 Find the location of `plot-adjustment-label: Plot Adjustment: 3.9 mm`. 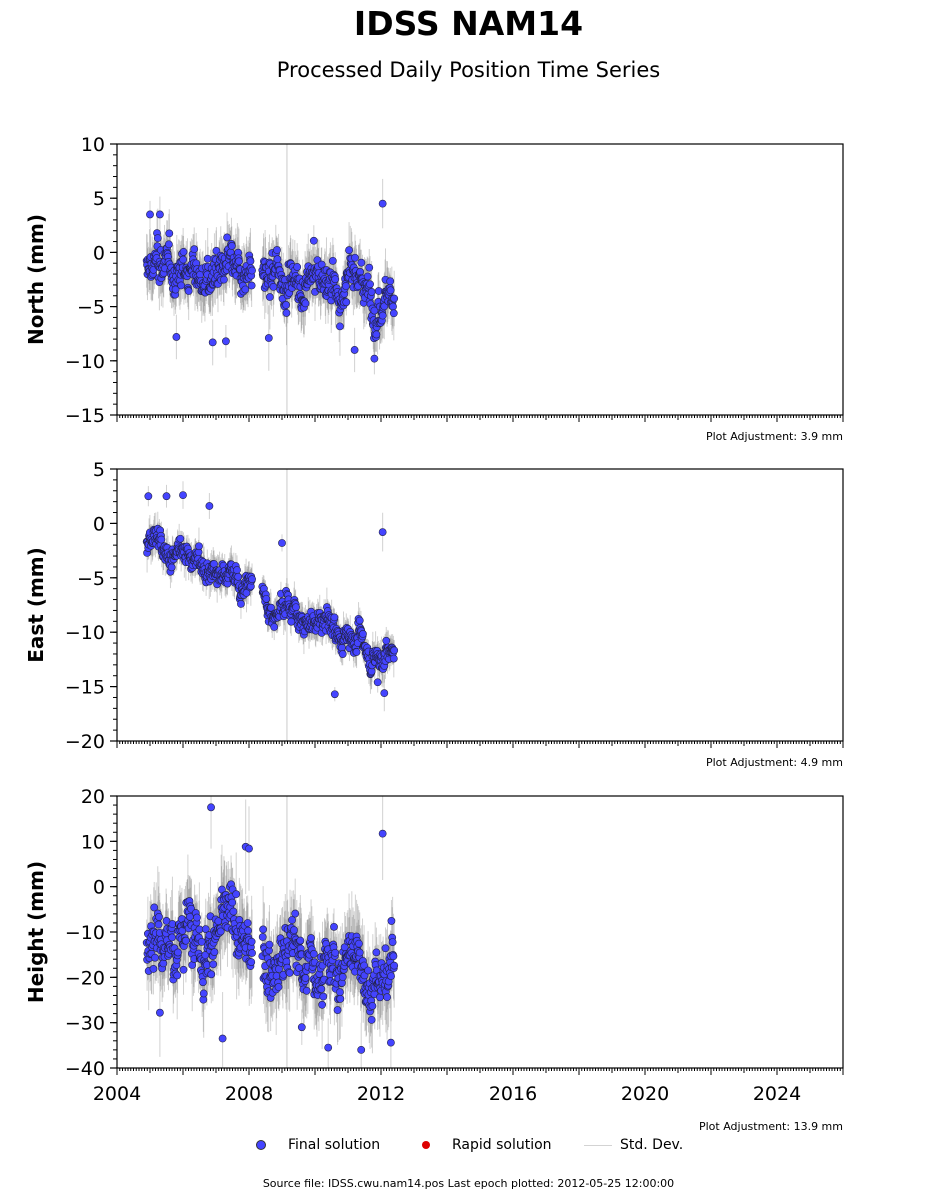

plot-adjustment-label: Plot Adjustment: 3.9 mm is located at coordinates (774, 436).